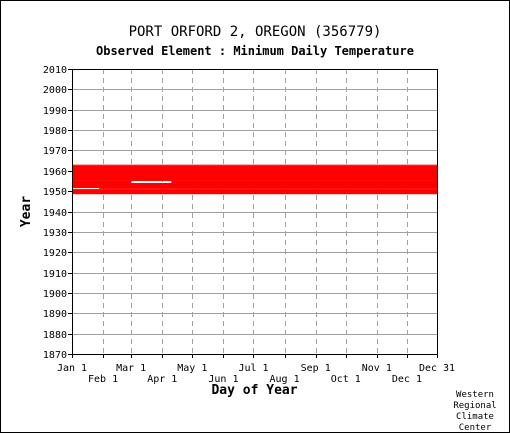 The height and width of the screenshot is (434, 510). What do you see at coordinates (475, 406) in the screenshot?
I see `credit-line: Regional` at bounding box center [475, 406].